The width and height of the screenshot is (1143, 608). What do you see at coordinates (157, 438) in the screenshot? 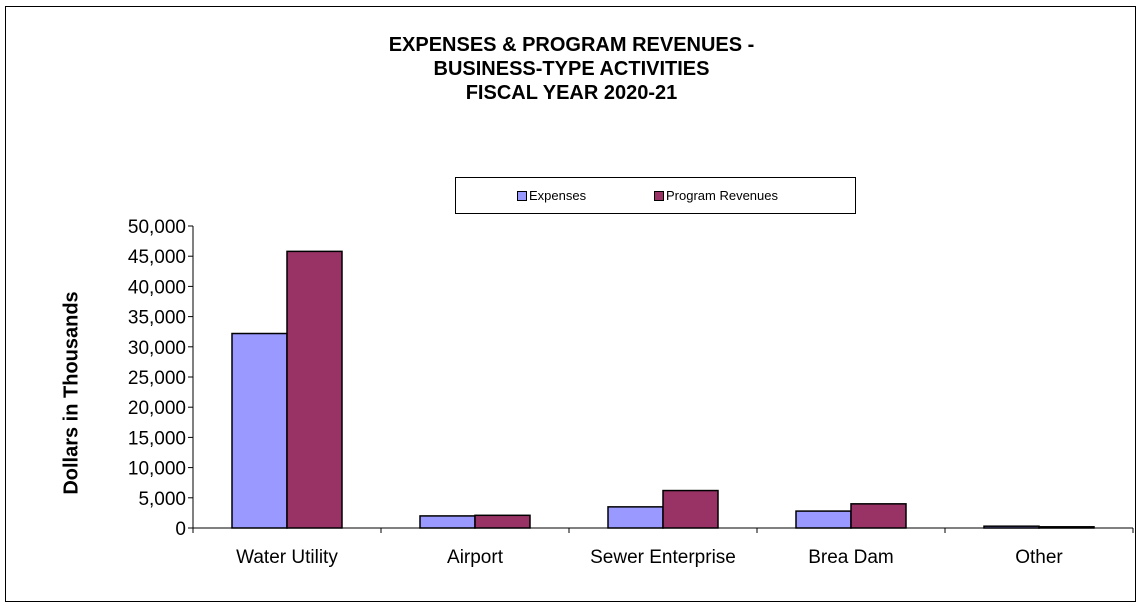
I see `y-tick-label: 15,000` at bounding box center [157, 438].